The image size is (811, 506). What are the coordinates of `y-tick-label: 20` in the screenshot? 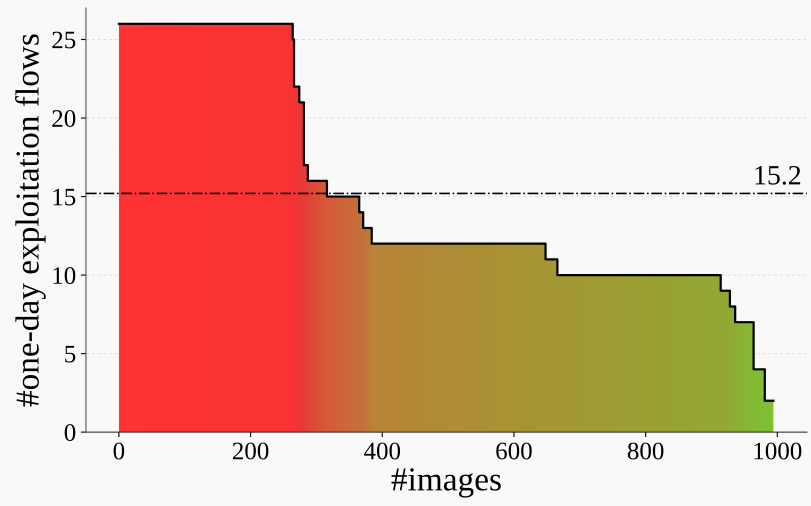 It's located at (64, 118).